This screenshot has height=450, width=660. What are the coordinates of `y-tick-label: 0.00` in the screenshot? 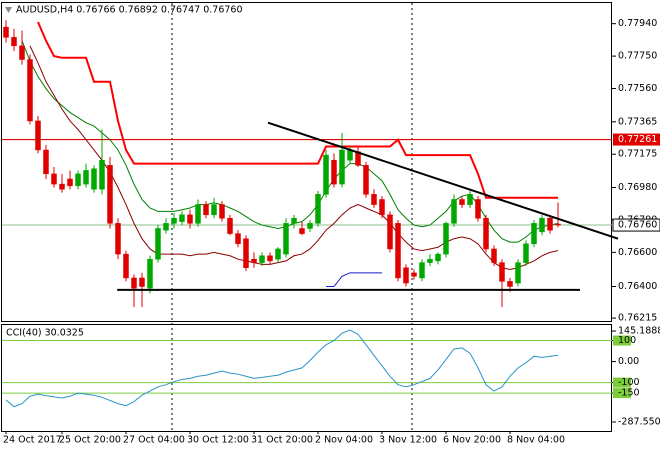 It's located at (628, 361).